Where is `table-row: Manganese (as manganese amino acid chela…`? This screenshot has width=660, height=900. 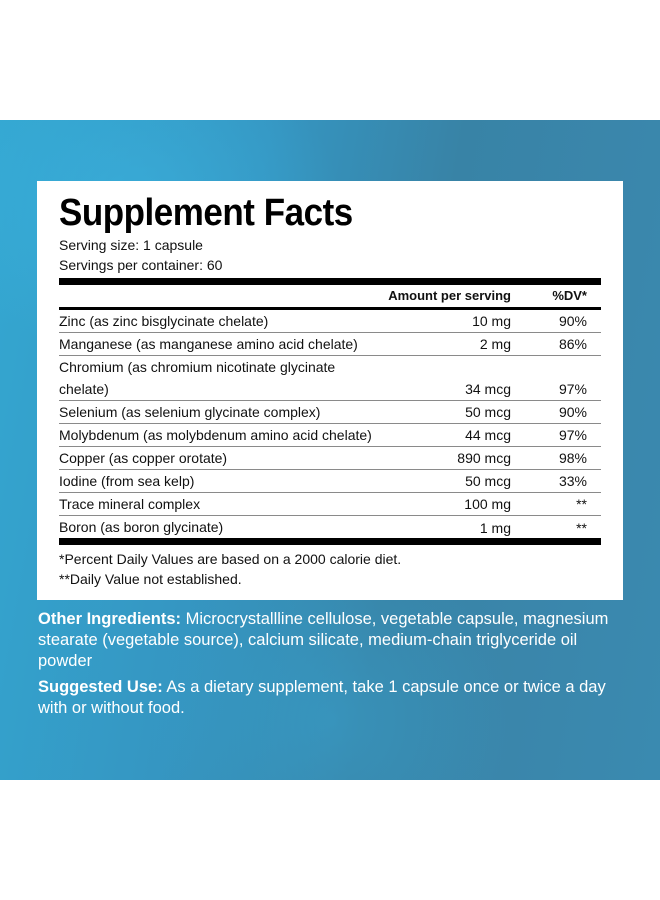
table-row: Manganese (as manganese amino acid chela… is located at coordinates (330, 344).